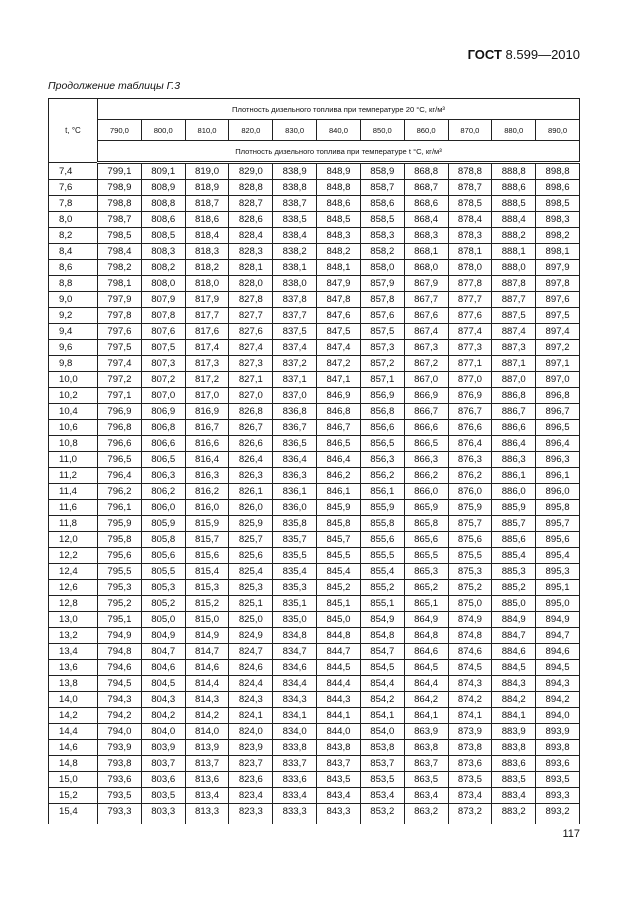 The width and height of the screenshot is (630, 913). I want to click on document-standard-header: ГОСТ 8.599—2010, so click(524, 54).